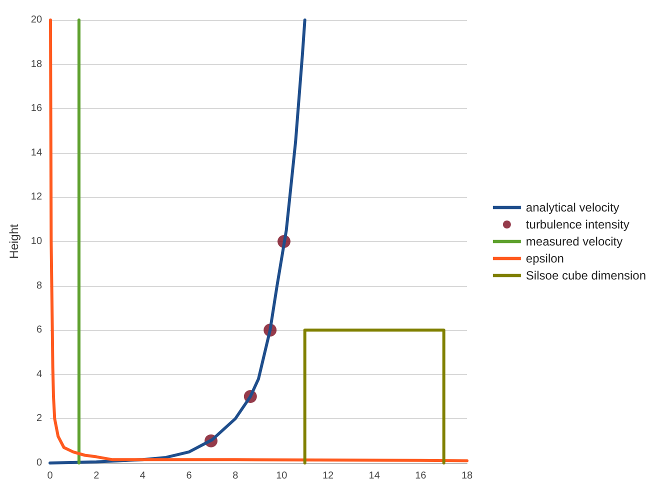  What do you see at coordinates (36, 108) in the screenshot?
I see `y-tick-label: 16` at bounding box center [36, 108].